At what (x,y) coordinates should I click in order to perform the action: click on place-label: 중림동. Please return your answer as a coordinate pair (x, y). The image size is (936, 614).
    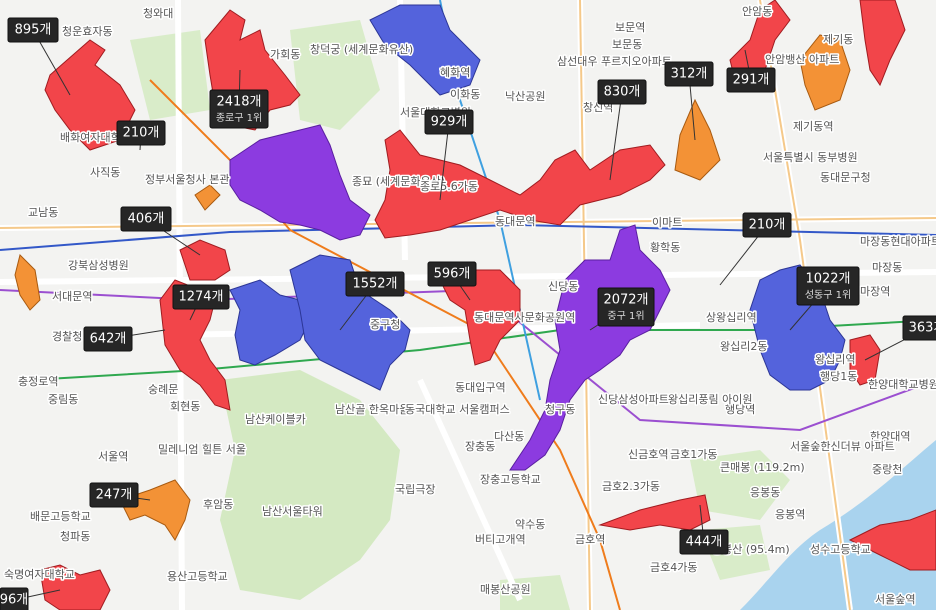
    Looking at the image, I should click on (63, 399).